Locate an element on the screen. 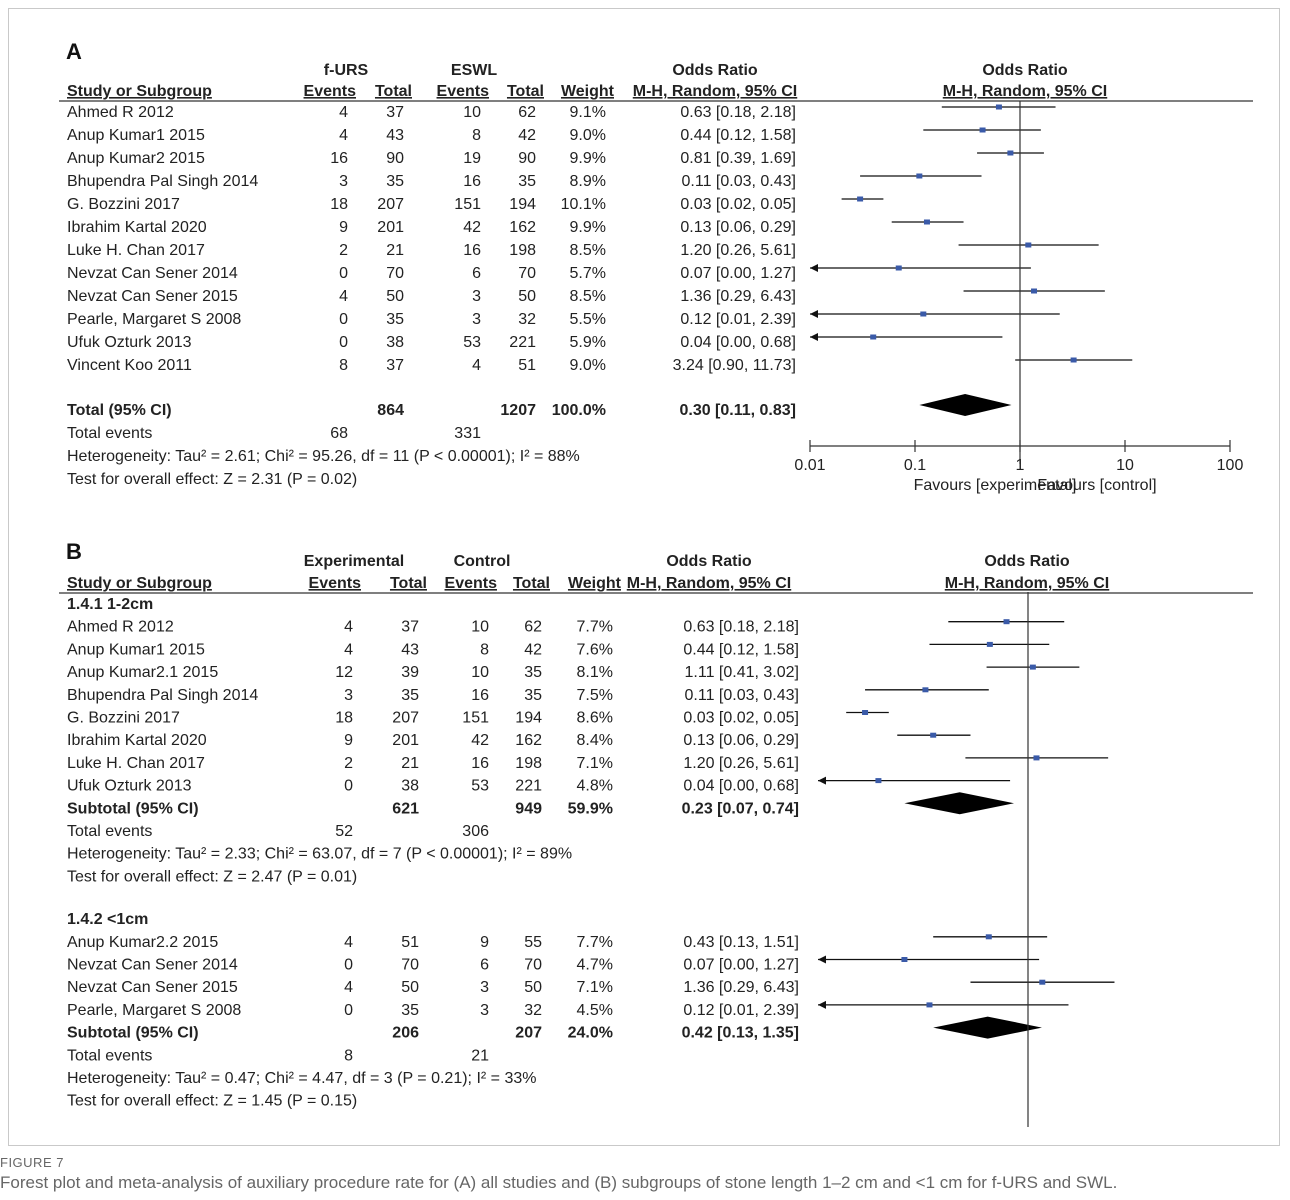 Image resolution: width=1290 pixels, height=1200 pixels. or-header-top: Odds Ratio is located at coordinates (709, 561).